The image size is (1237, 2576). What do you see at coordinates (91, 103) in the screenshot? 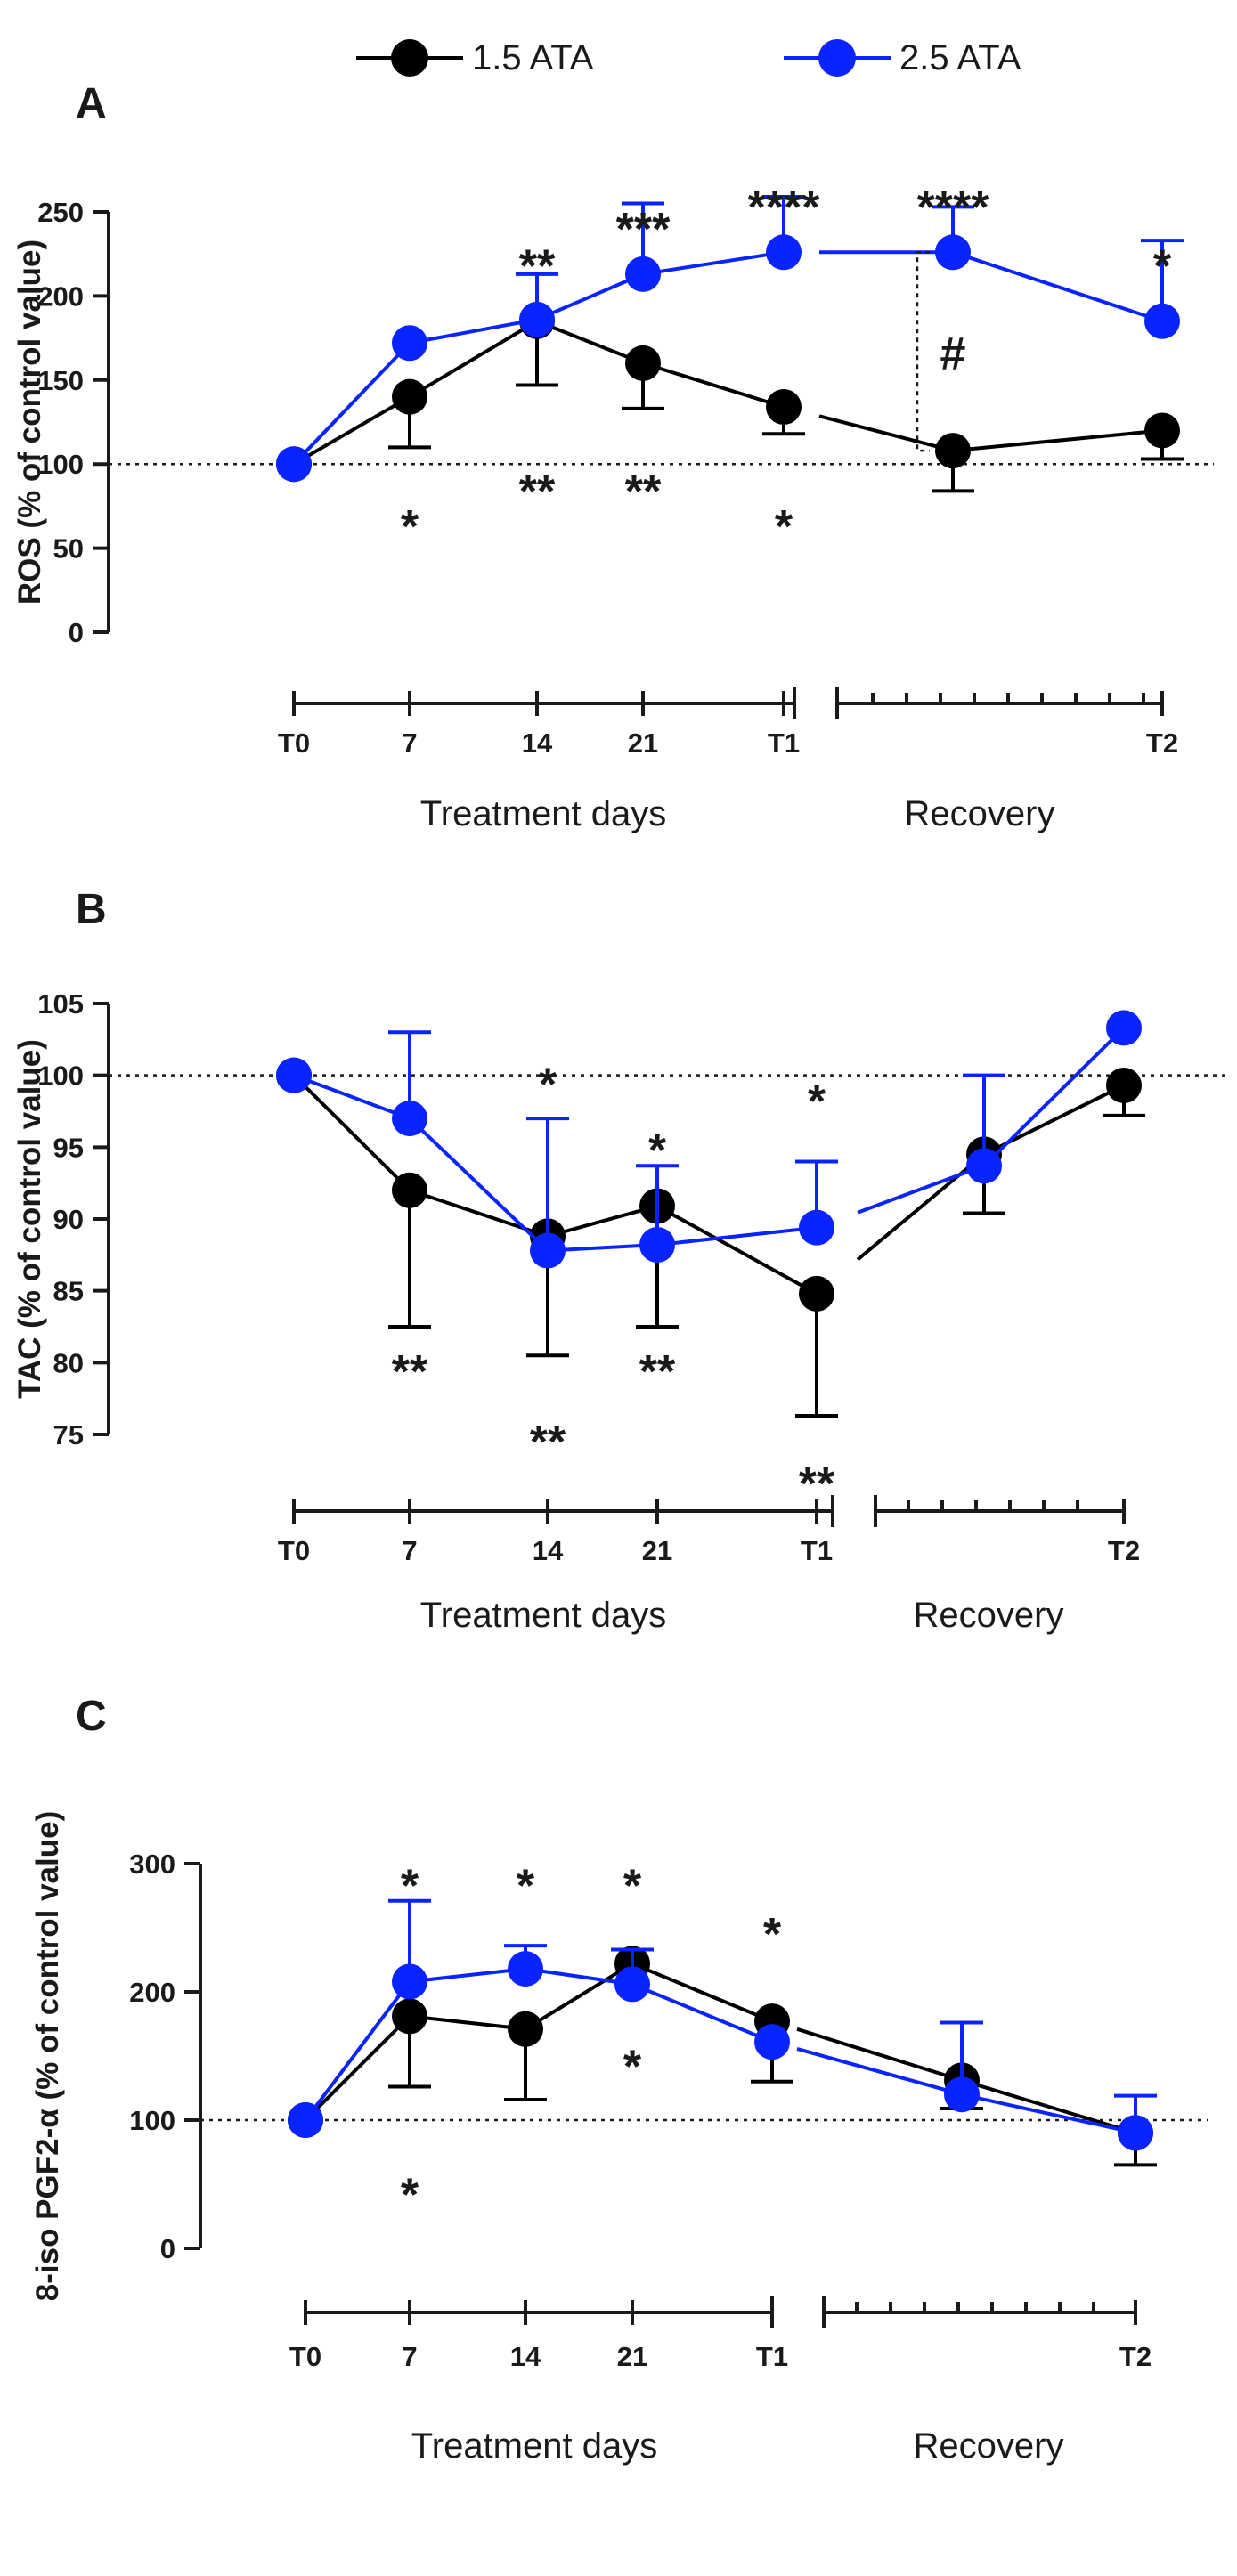
I see `panel-letter: A` at bounding box center [91, 103].